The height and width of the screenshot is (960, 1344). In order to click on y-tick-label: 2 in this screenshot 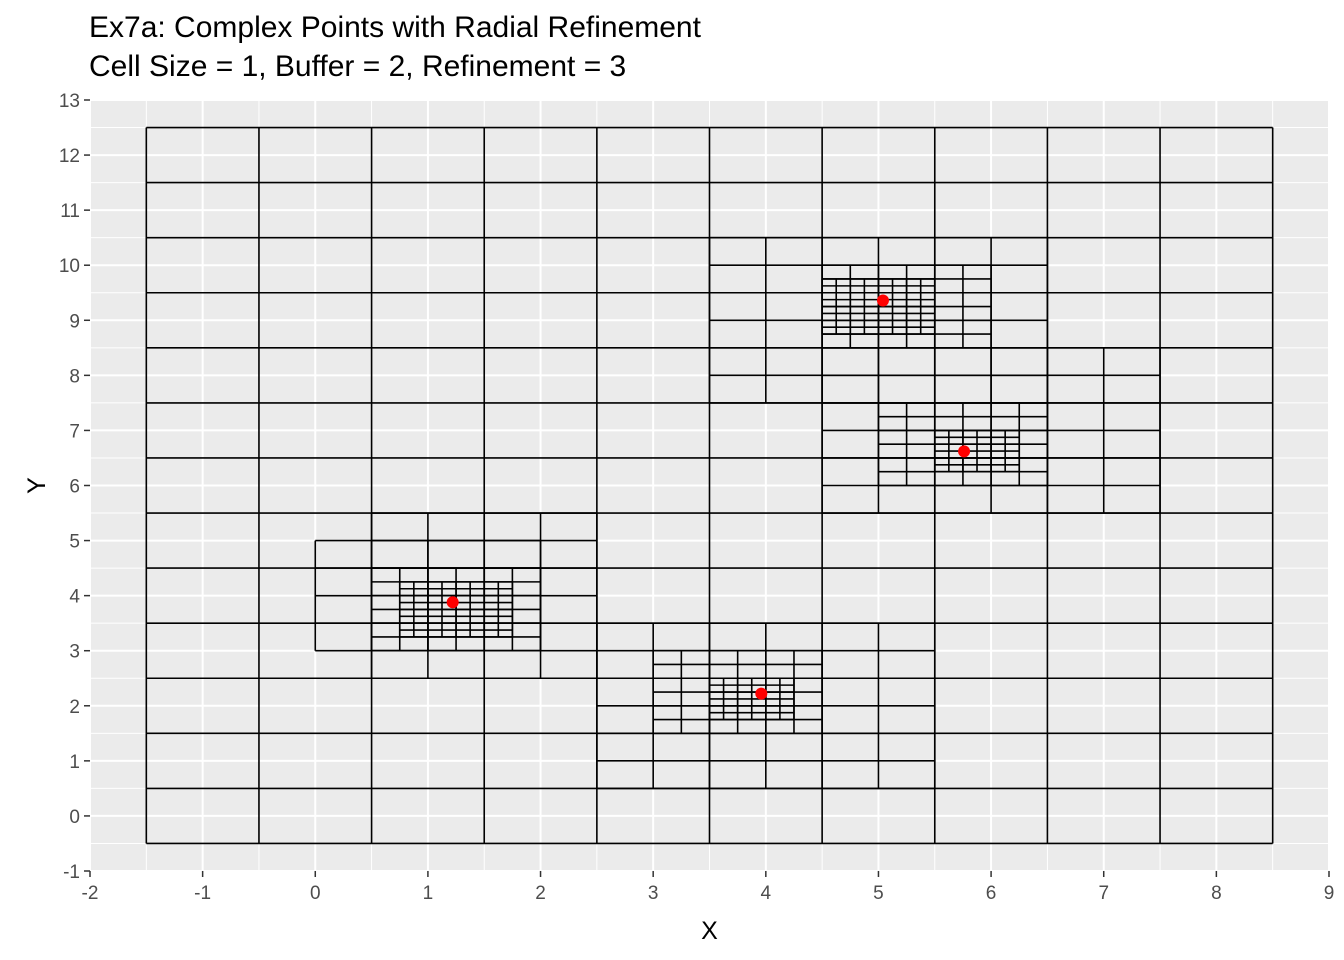, I will do `click(74, 707)`.